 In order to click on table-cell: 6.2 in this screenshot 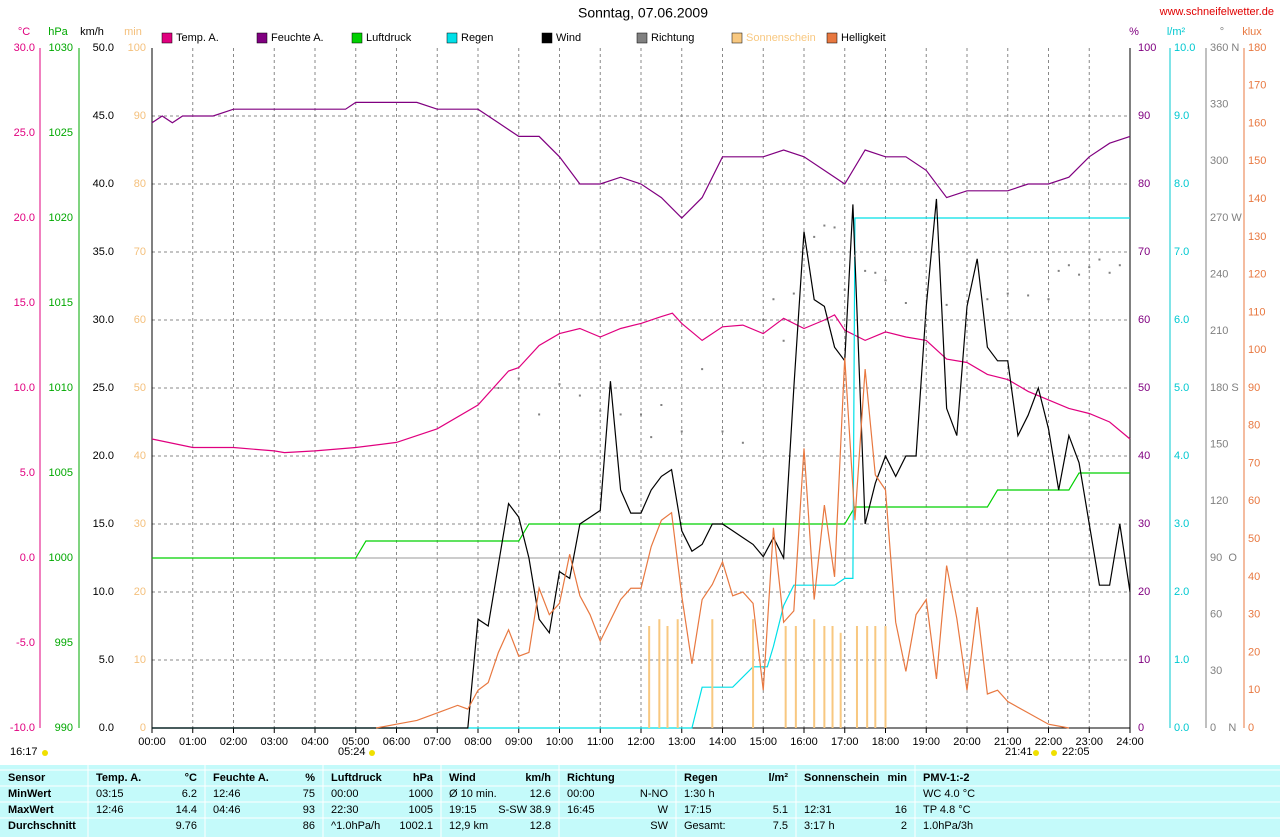, I will do `click(189, 794)`.